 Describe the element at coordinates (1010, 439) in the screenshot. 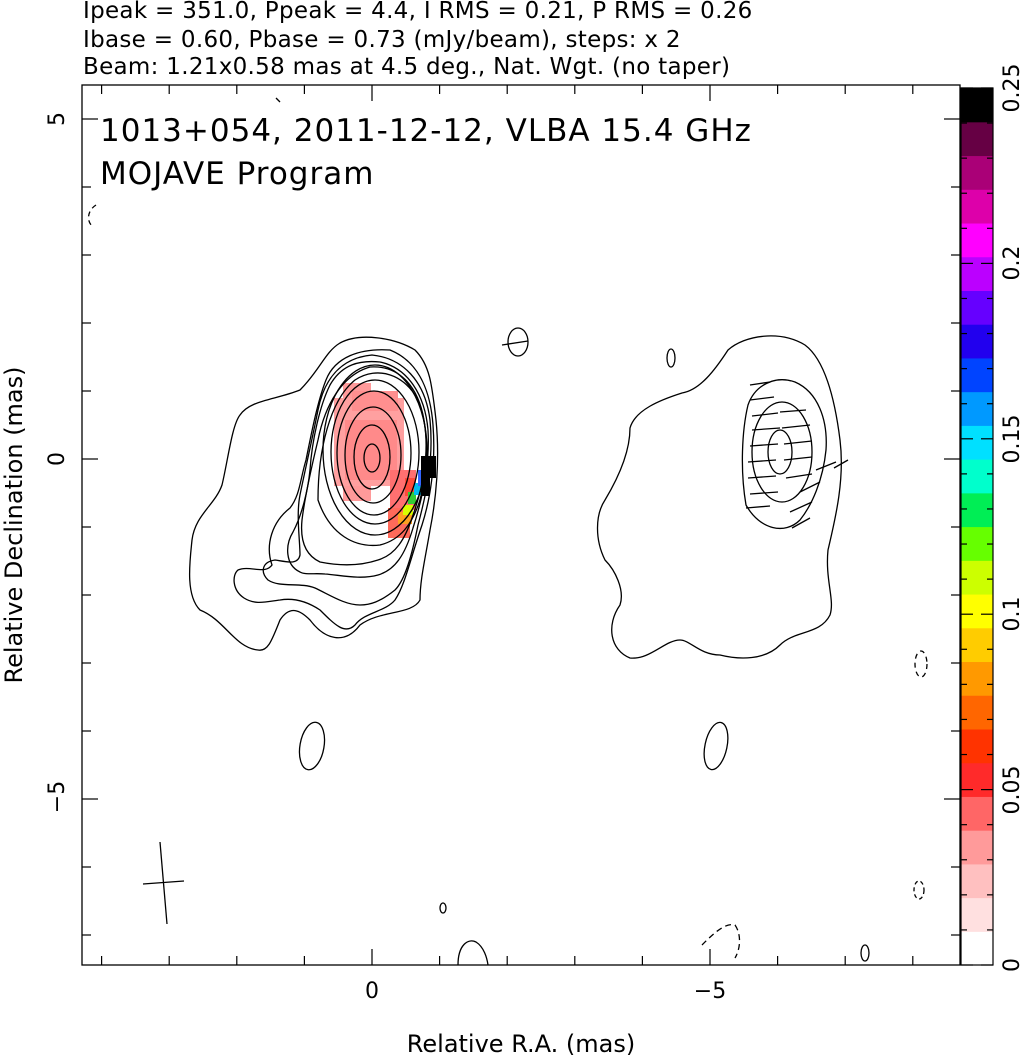

I see `colorbar-label-0.15: 0.15` at that location.